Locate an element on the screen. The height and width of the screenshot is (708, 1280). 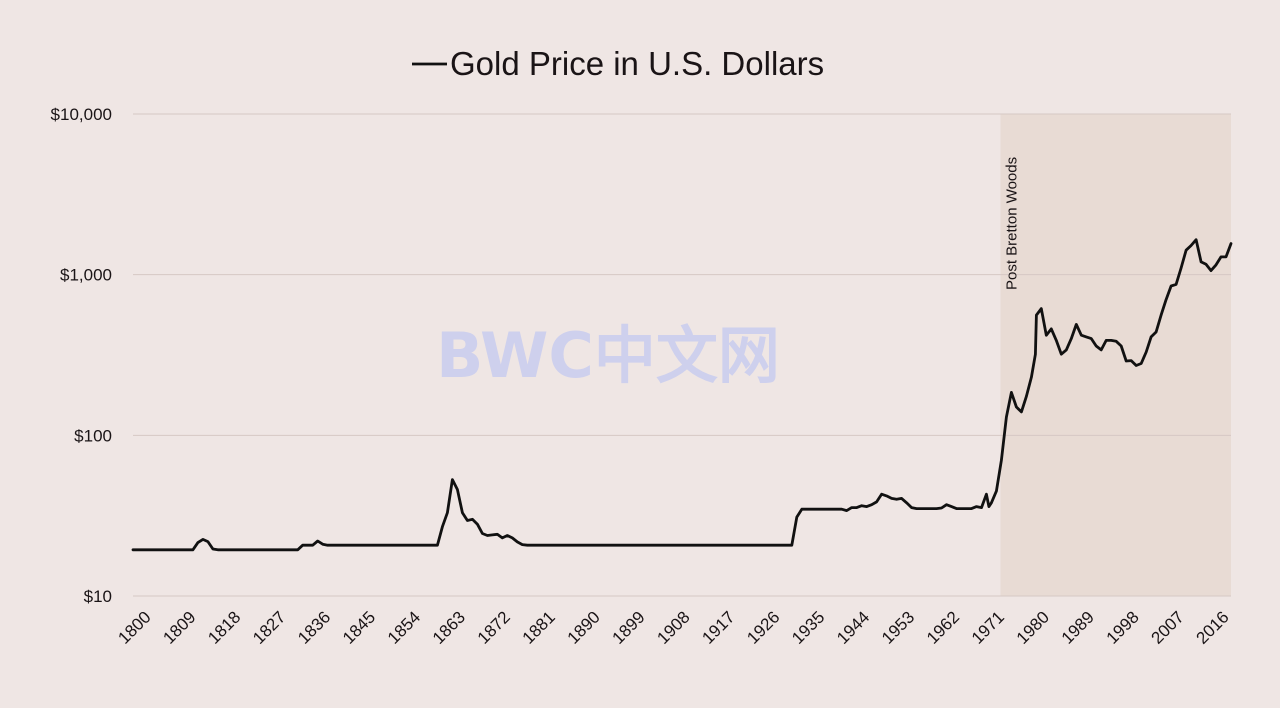
y-tick-label: $10 is located at coordinates (98, 596).